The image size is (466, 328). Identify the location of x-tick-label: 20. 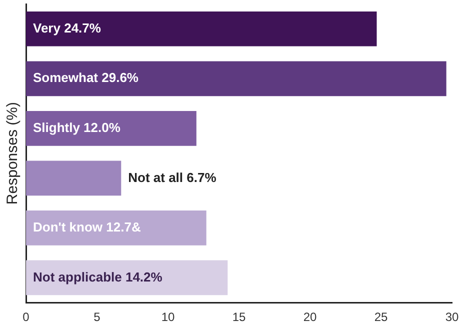
(310, 317).